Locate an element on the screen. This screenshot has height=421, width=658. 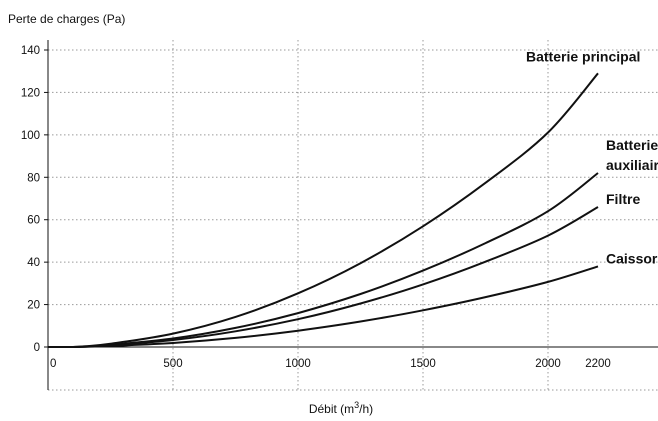
y-tick-label: 0 is located at coordinates (37, 348).